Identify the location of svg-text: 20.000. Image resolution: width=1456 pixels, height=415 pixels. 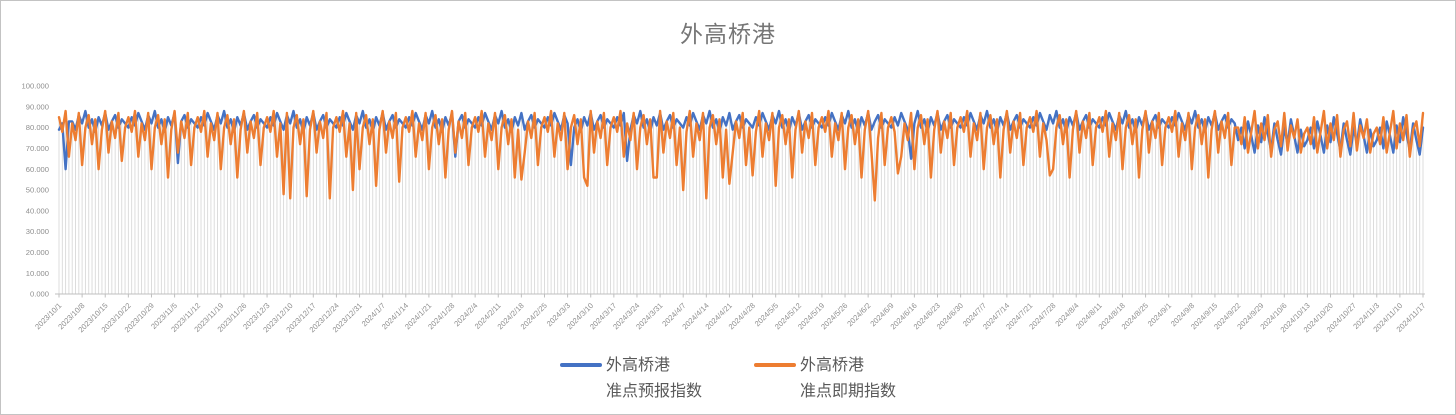
(37, 252).